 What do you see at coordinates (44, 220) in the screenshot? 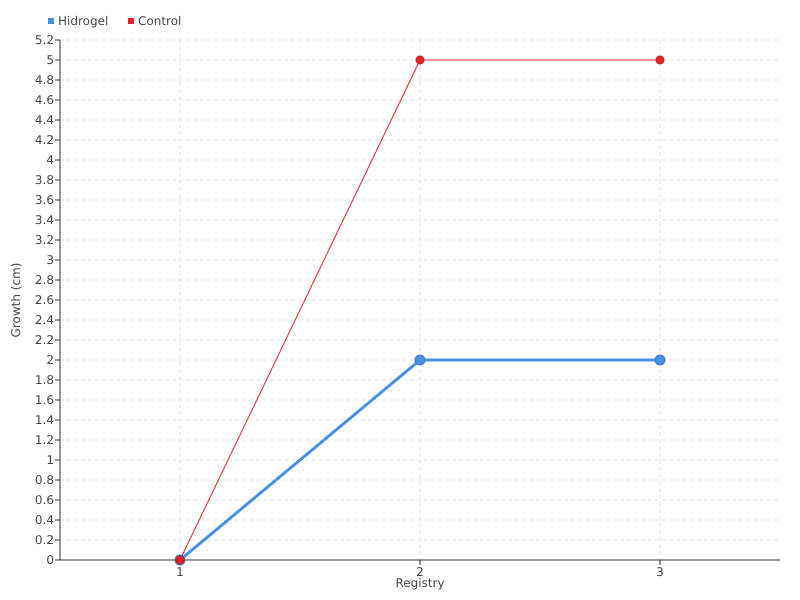
I see `y-tick-label: 3.4` at bounding box center [44, 220].